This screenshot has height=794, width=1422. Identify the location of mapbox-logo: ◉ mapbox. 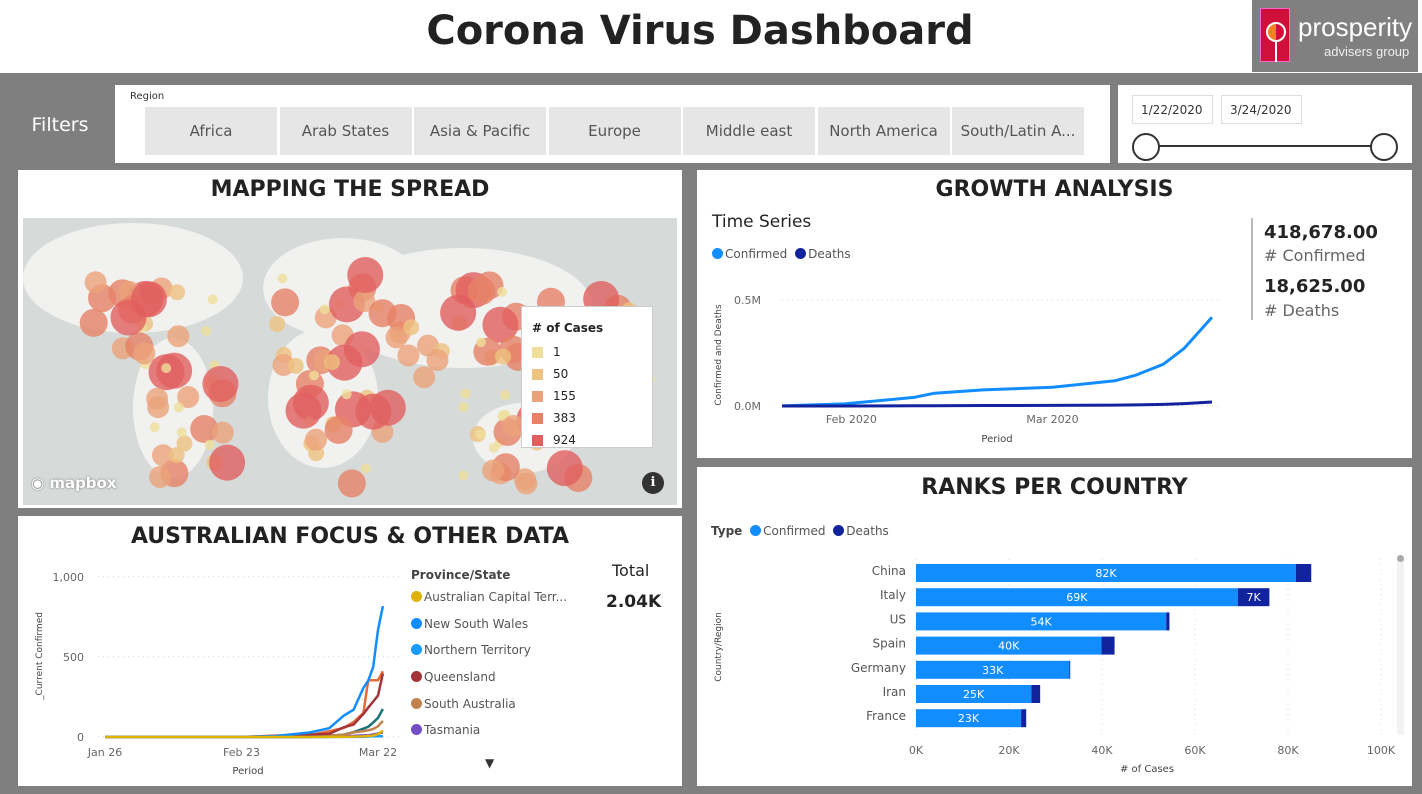
(74, 483).